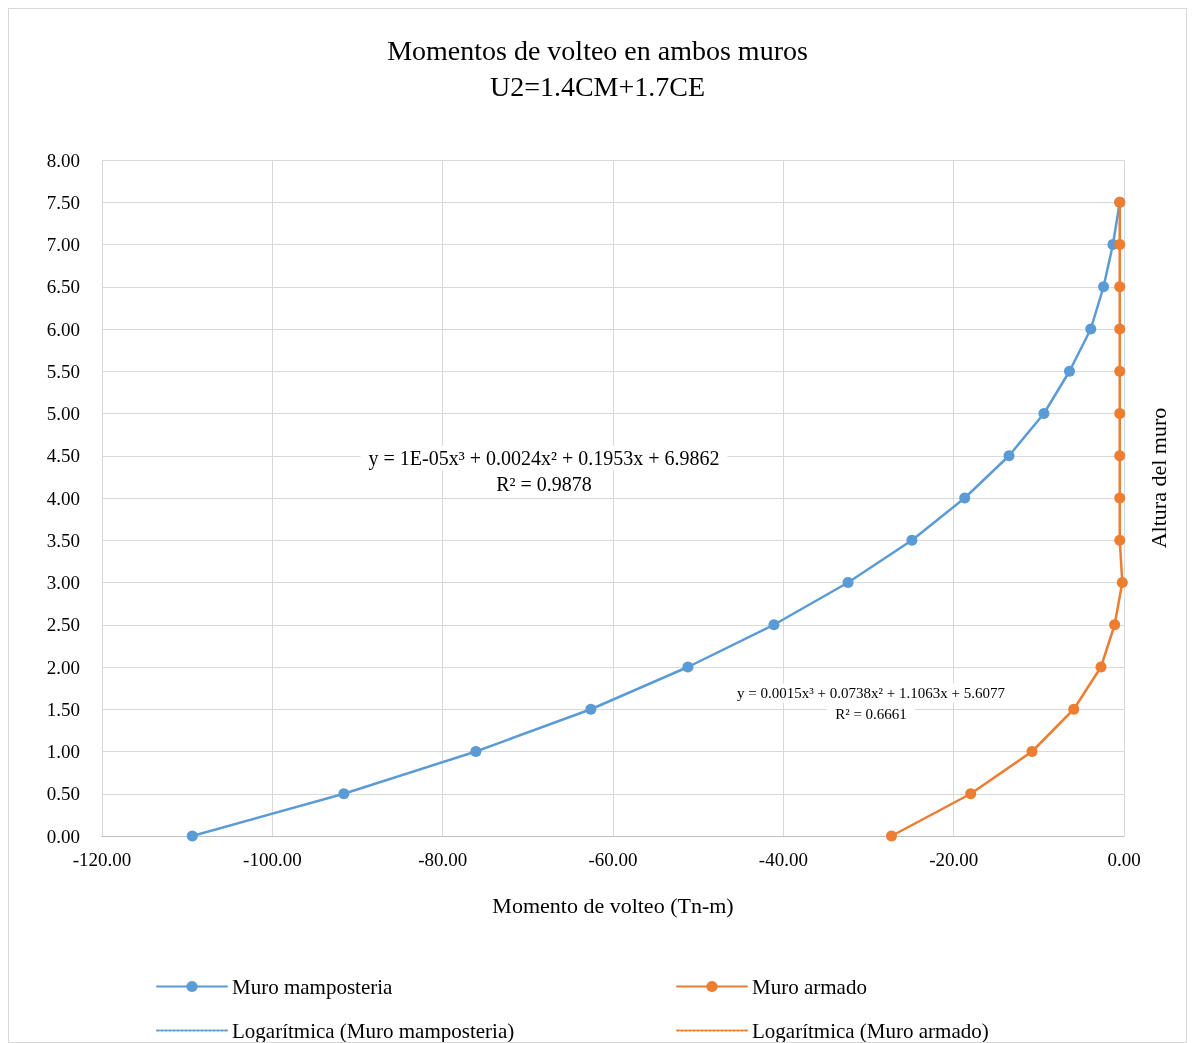  Describe the element at coordinates (63, 413) in the screenshot. I see `y-tick-label: 5.00` at that location.